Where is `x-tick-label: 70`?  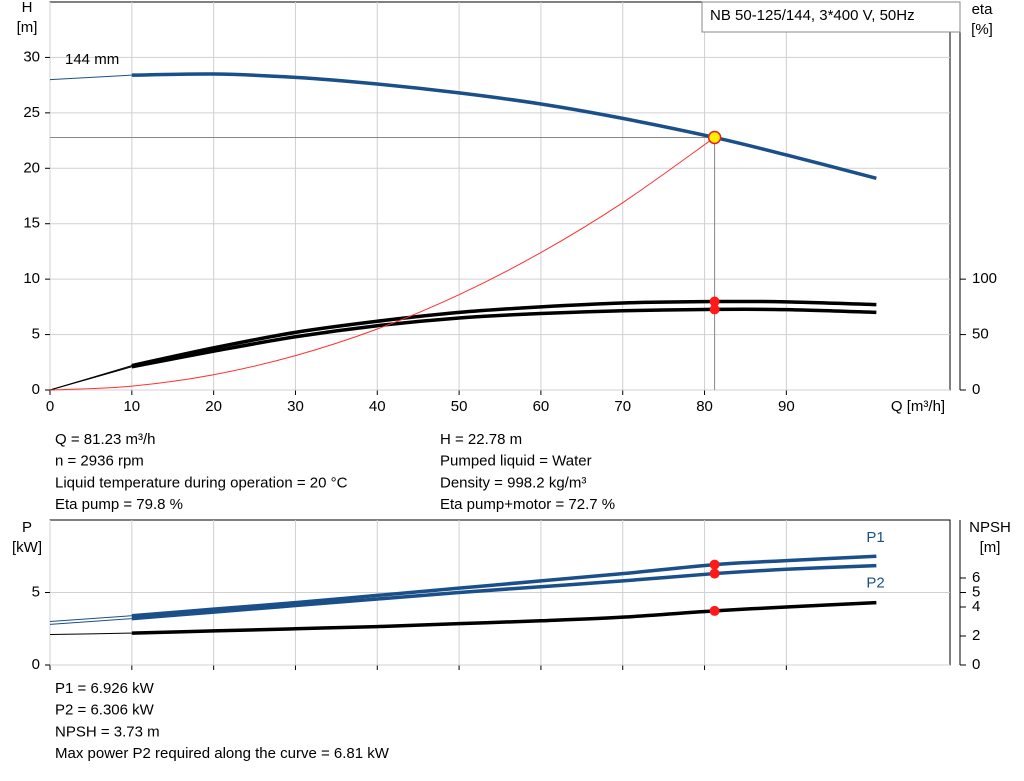
x-tick-label: 70 is located at coordinates (622, 406).